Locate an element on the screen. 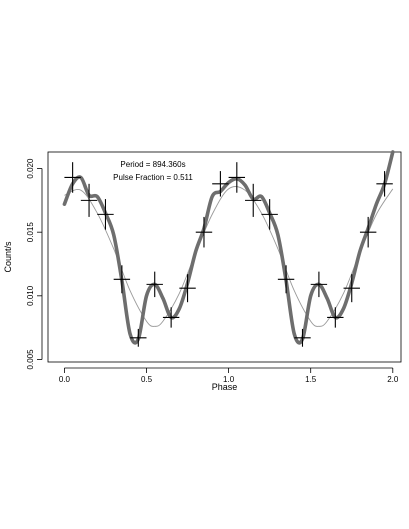  x-axis: 0.0 0.5 1.0 1.5 2.0 is located at coordinates (229, 375).